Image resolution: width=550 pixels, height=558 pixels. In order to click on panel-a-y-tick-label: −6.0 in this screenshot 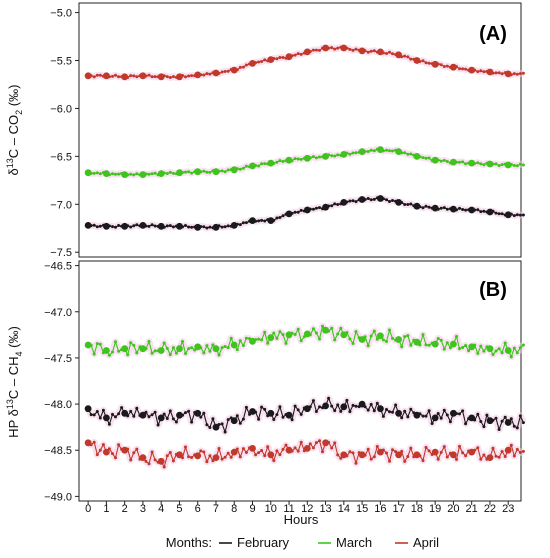, I will do `click(61, 109)`.